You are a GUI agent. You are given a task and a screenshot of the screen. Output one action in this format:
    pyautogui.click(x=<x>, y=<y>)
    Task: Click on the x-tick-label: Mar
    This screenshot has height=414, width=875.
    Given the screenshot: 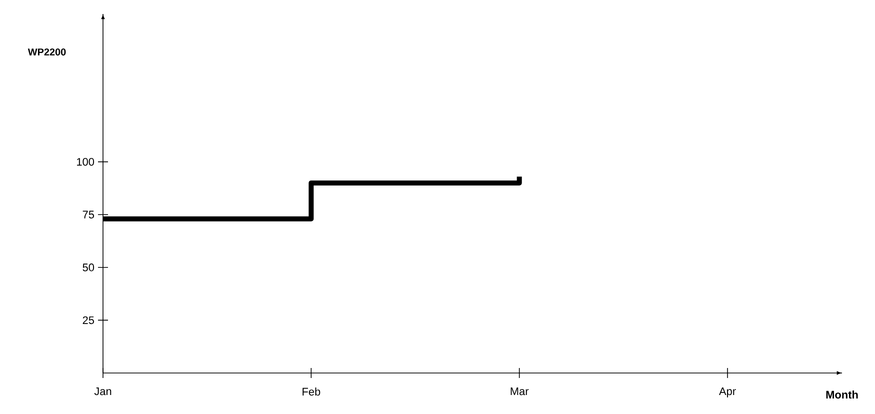 What is the action you would take?
    pyautogui.click(x=519, y=392)
    